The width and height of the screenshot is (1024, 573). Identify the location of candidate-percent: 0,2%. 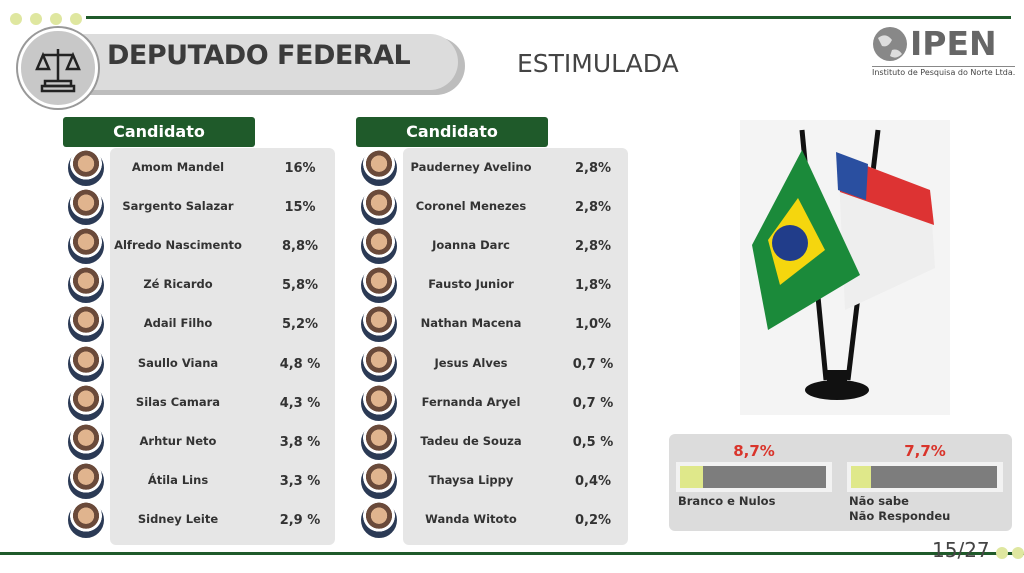
(593, 520).